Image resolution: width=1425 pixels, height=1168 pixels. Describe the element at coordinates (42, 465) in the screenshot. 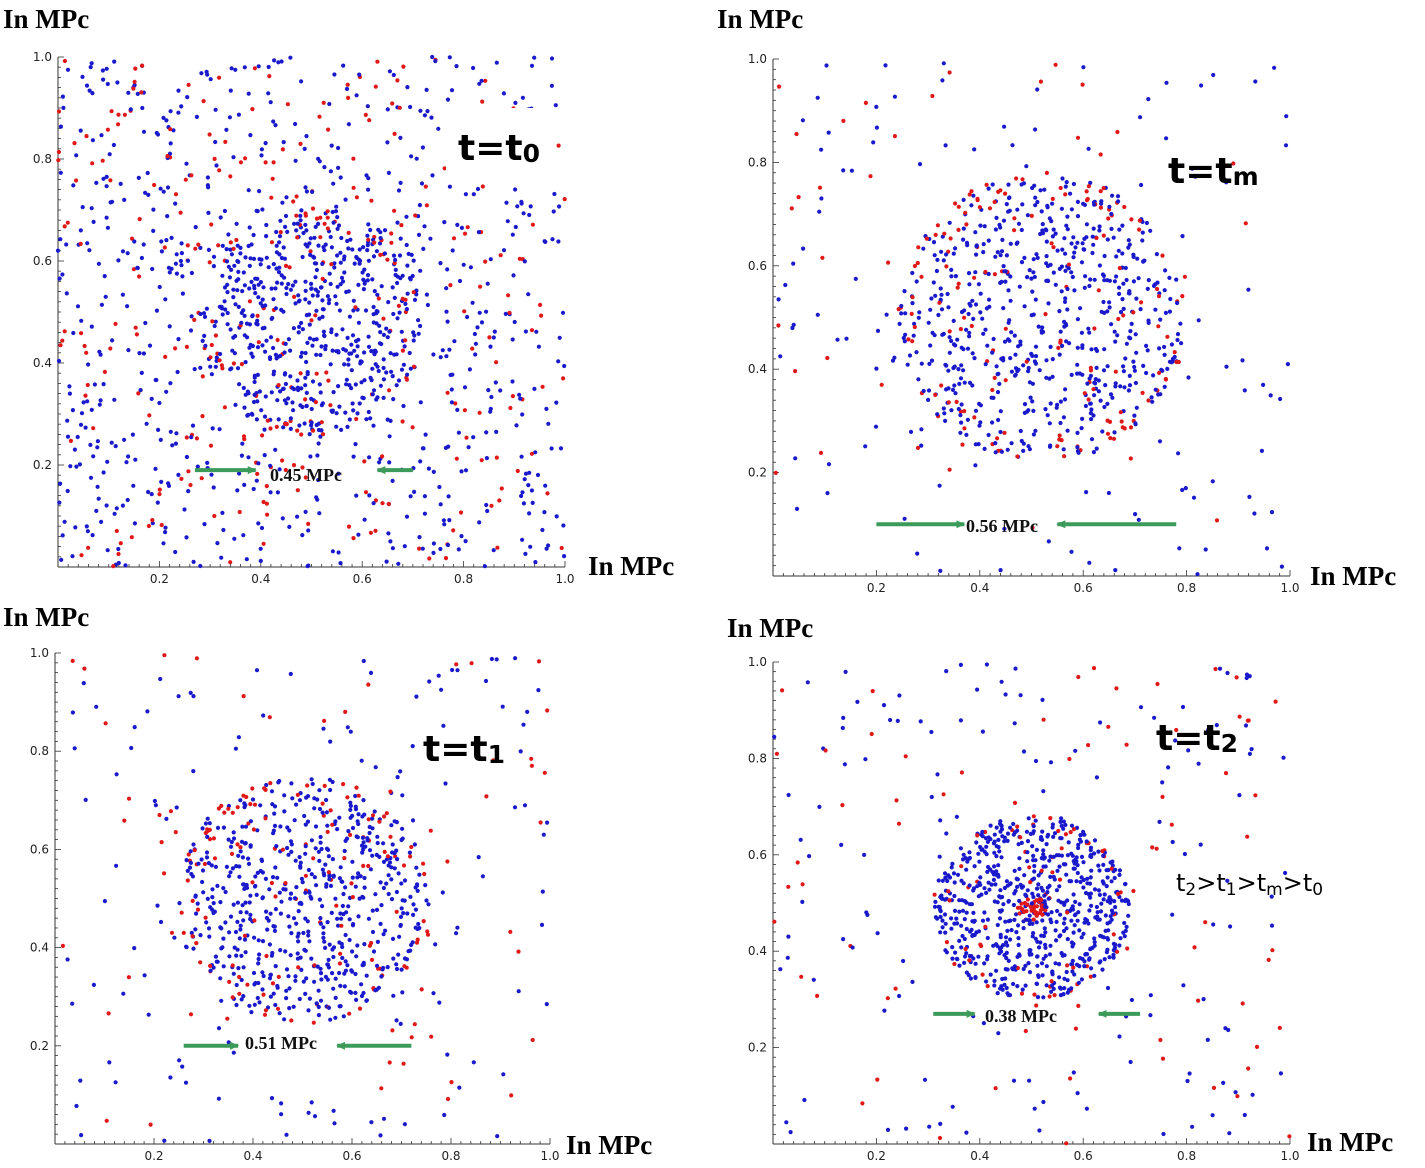

I see `y-tick-label: 0.2` at that location.